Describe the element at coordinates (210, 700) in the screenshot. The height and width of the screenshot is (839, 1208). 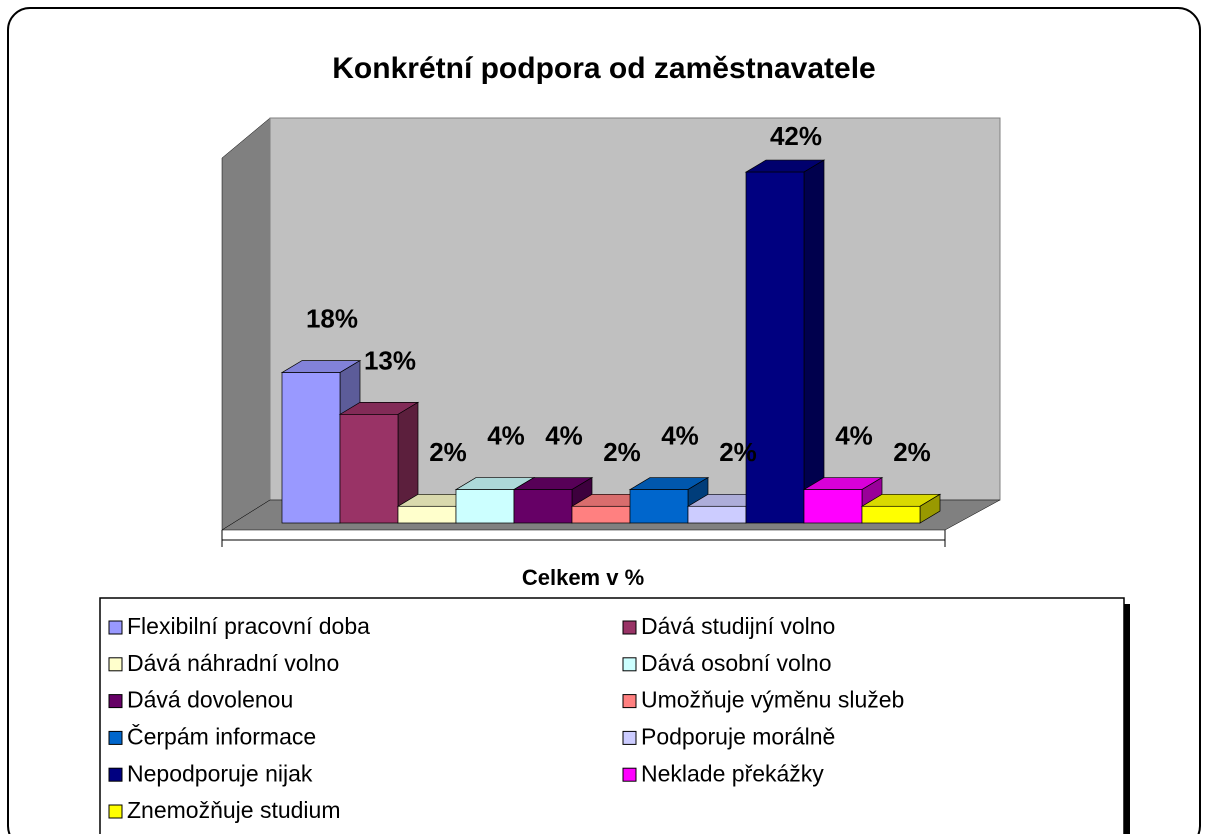
I see `legend-label: Dává dovolenou` at that location.